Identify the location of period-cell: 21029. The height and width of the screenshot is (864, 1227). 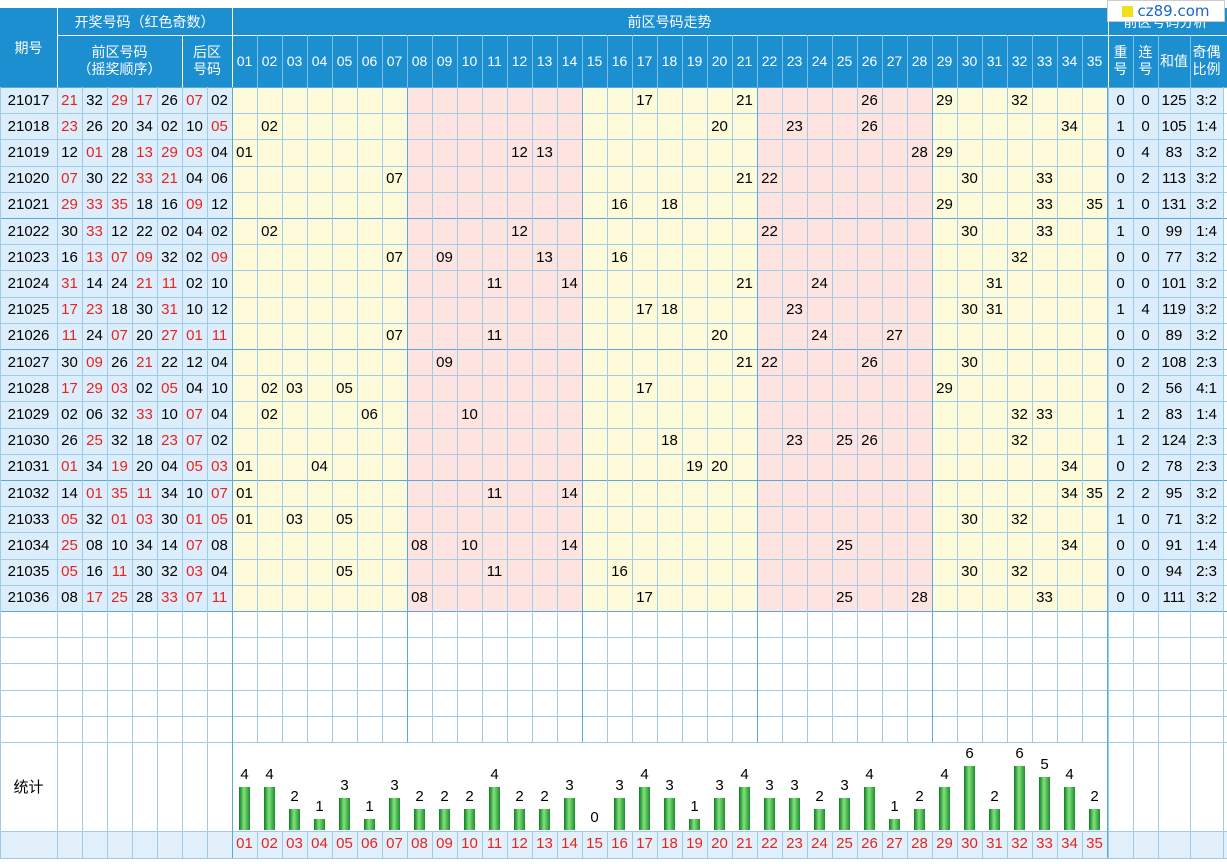
(28, 414).